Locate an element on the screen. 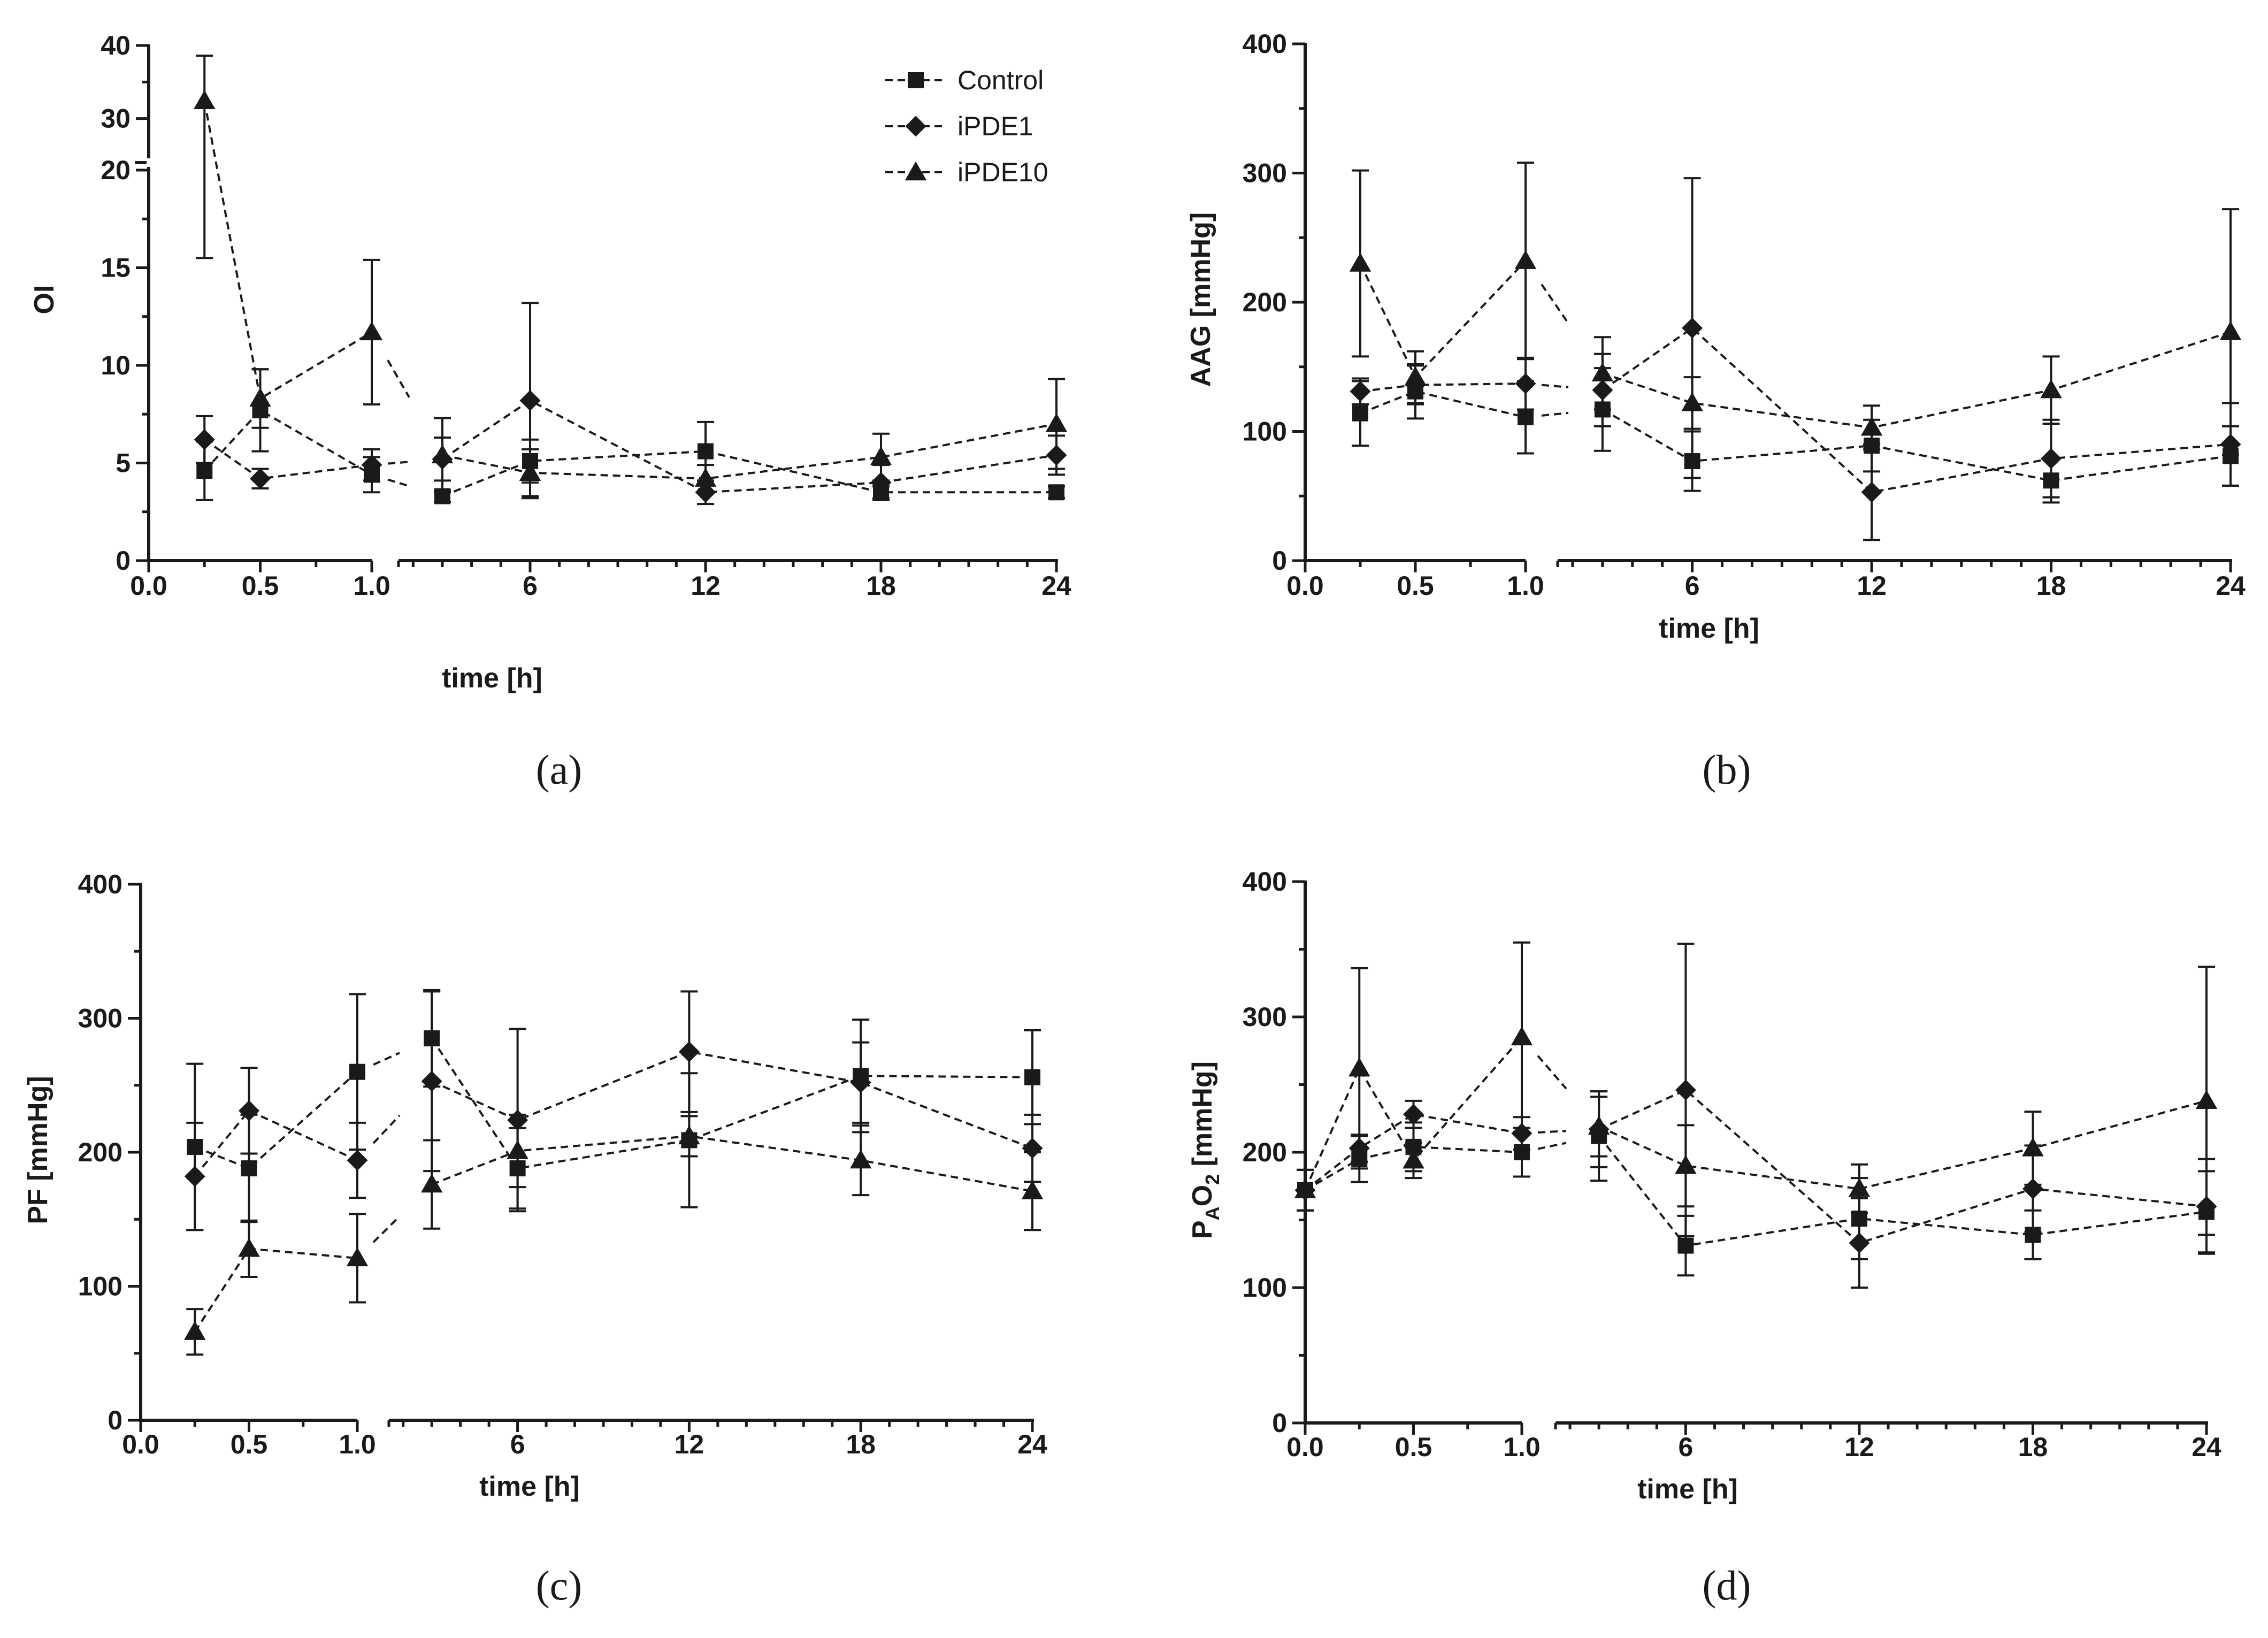 The height and width of the screenshot is (1638, 2268). y-tick-label: 100 is located at coordinates (1265, 1288).